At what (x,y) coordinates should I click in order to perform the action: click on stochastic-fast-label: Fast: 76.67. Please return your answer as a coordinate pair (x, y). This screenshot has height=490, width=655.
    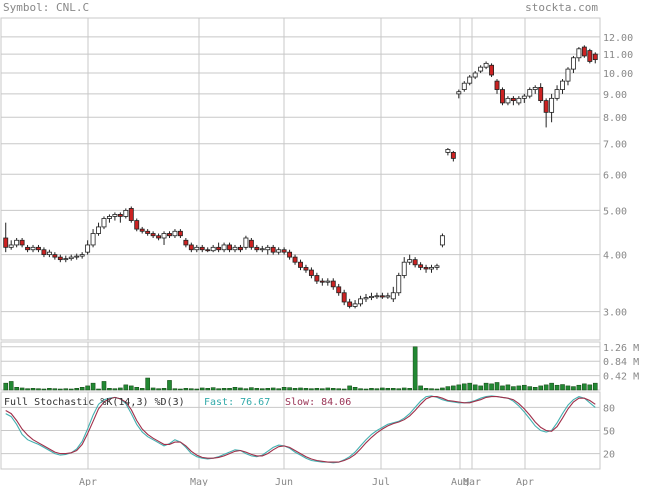
    Looking at the image, I should click on (237, 402).